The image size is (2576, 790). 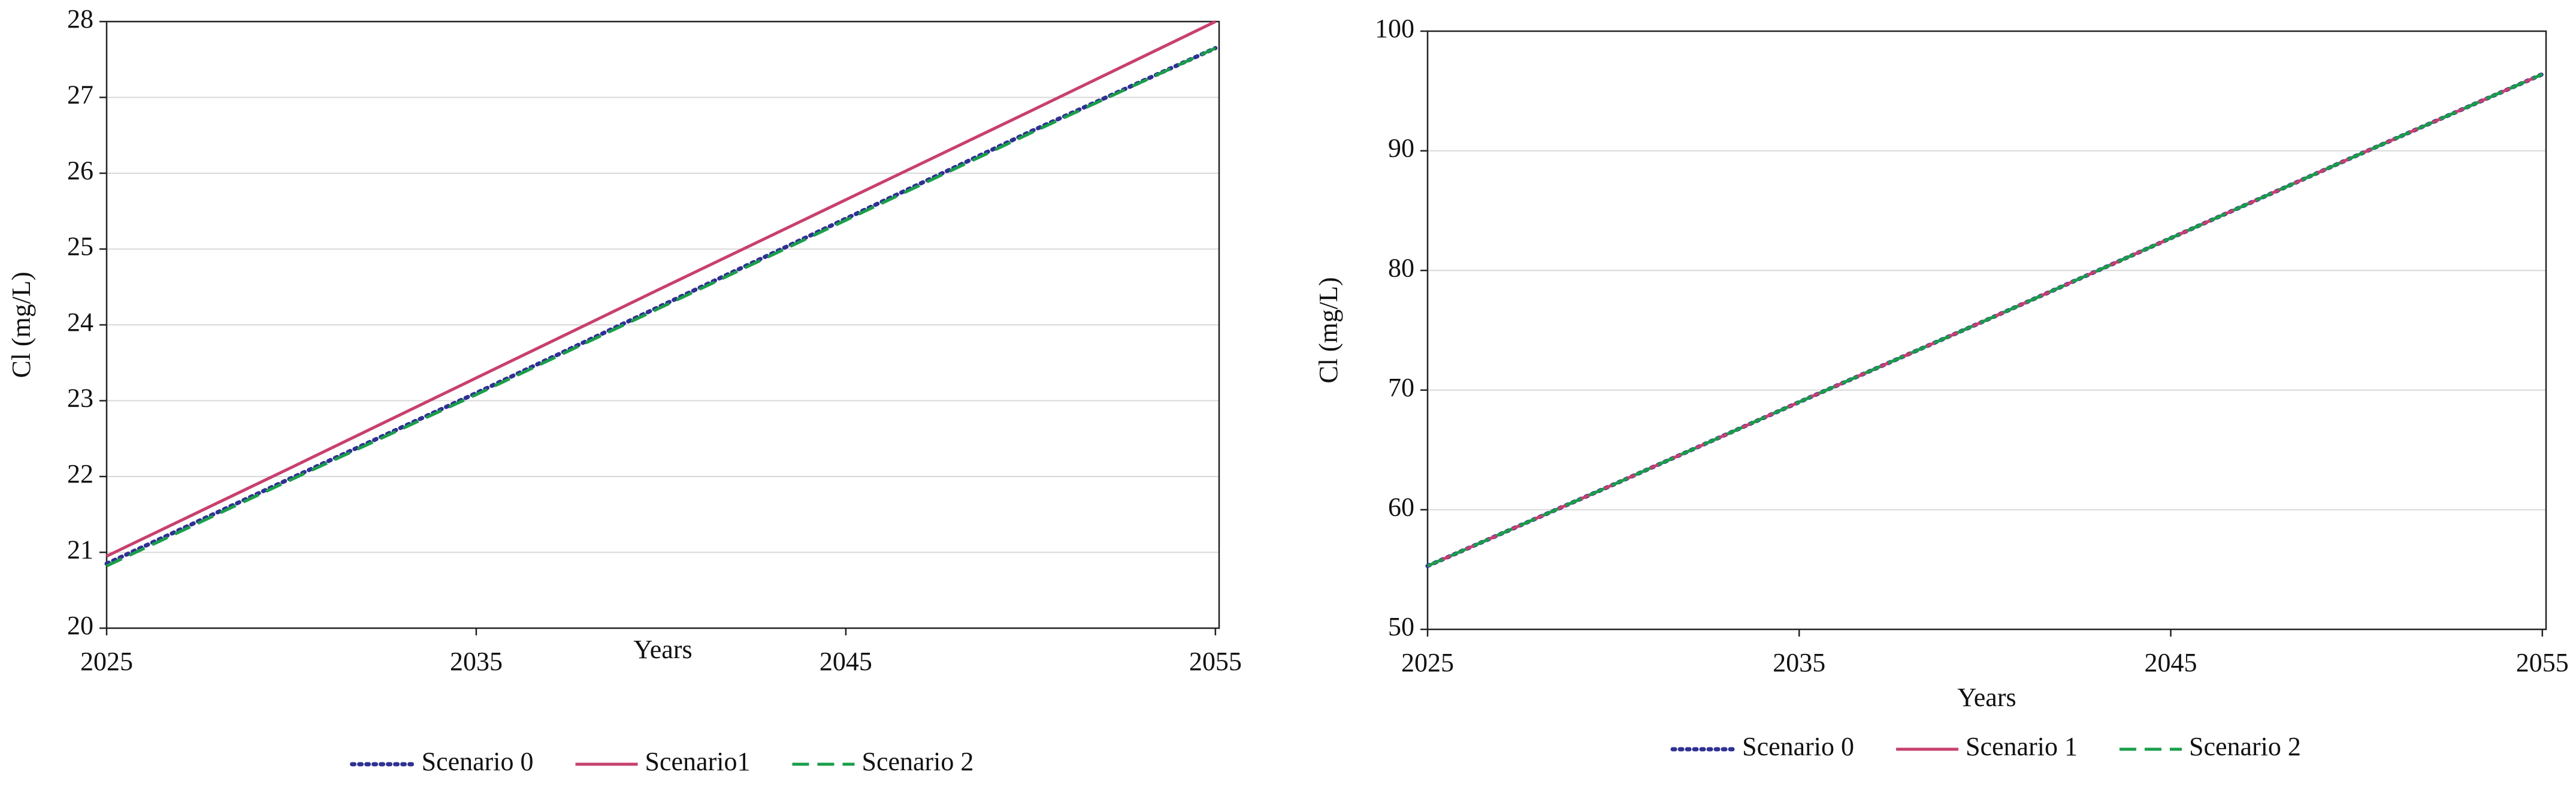 I want to click on legend-label: Scenario 1, so click(x=2022, y=746).